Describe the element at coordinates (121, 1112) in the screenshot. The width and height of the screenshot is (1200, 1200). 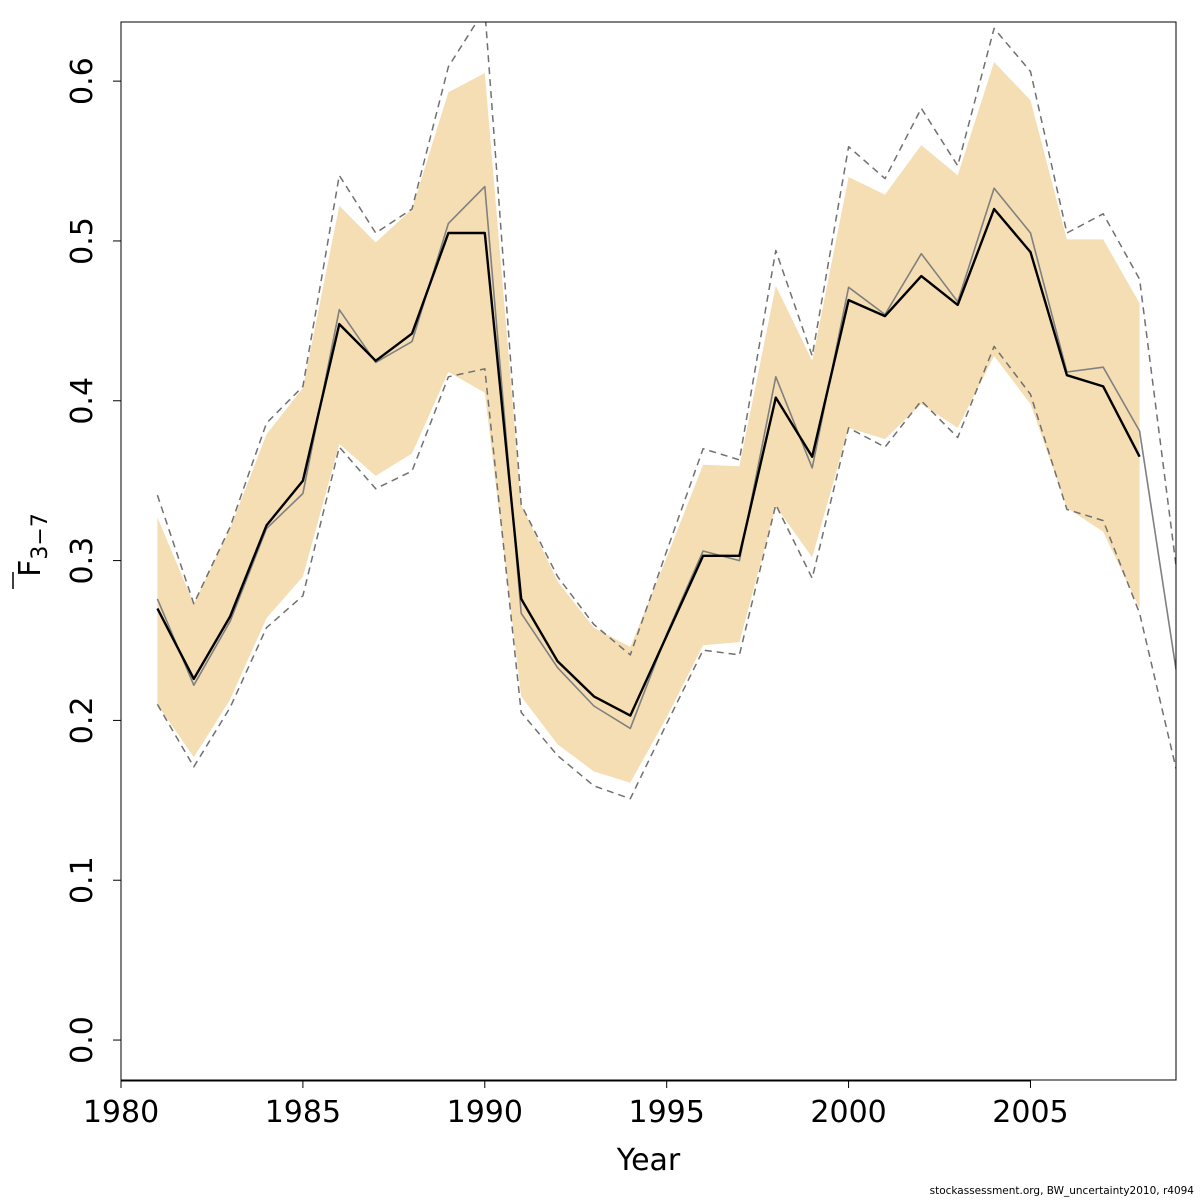
I see `x-tick-label: 1980` at that location.